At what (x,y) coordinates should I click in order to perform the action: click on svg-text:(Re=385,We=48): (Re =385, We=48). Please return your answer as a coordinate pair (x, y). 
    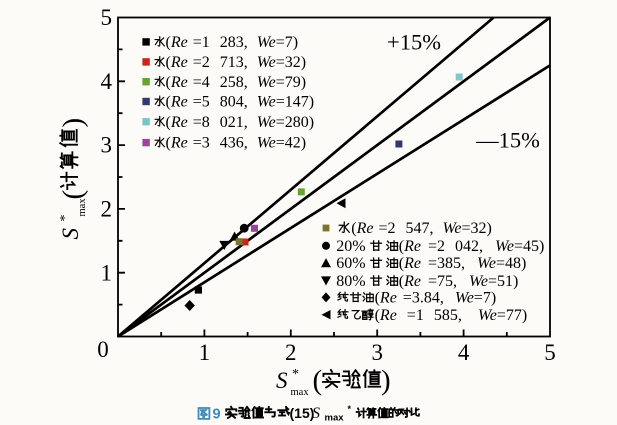
    Looking at the image, I should click on (463, 263).